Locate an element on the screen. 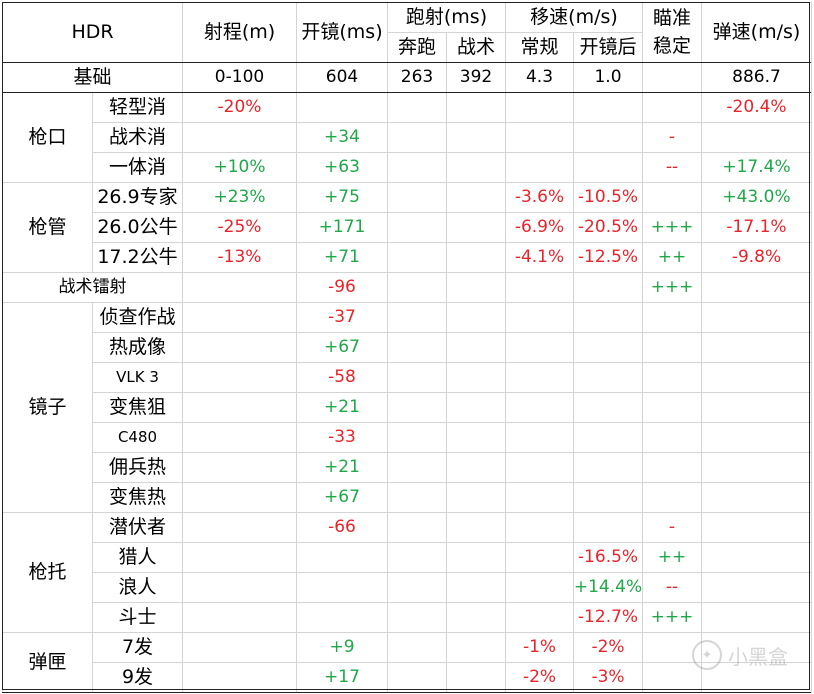 The width and height of the screenshot is (814, 694). row-label: 一体消 is located at coordinates (137, 167).